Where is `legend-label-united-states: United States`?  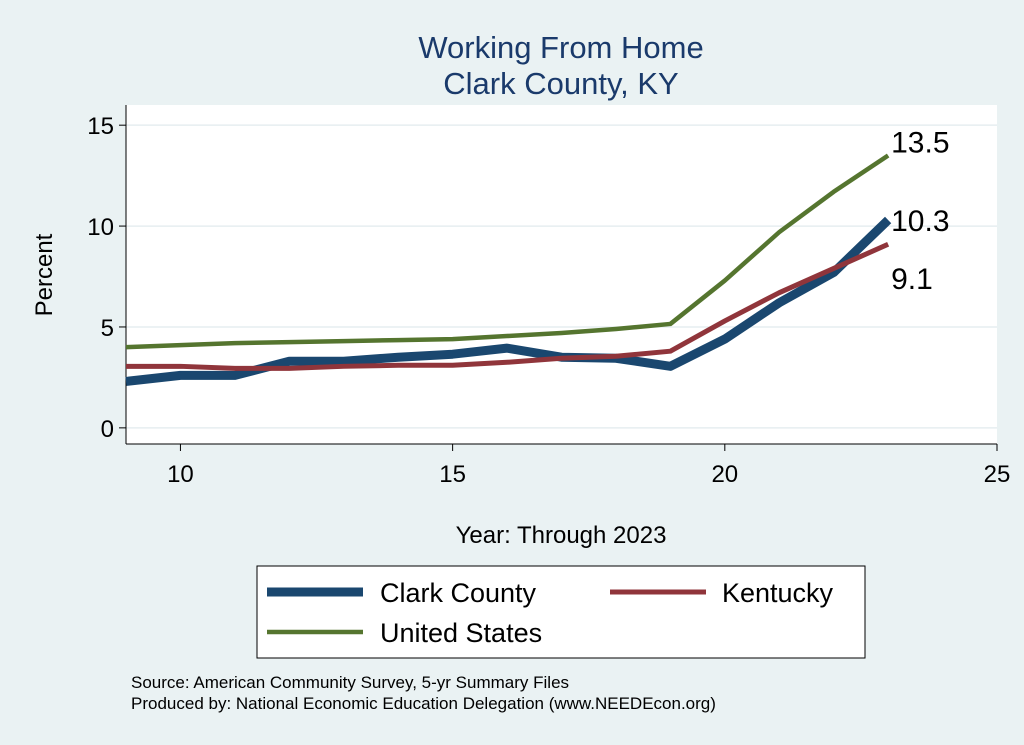
legend-label-united-states: United States is located at coordinates (461, 633).